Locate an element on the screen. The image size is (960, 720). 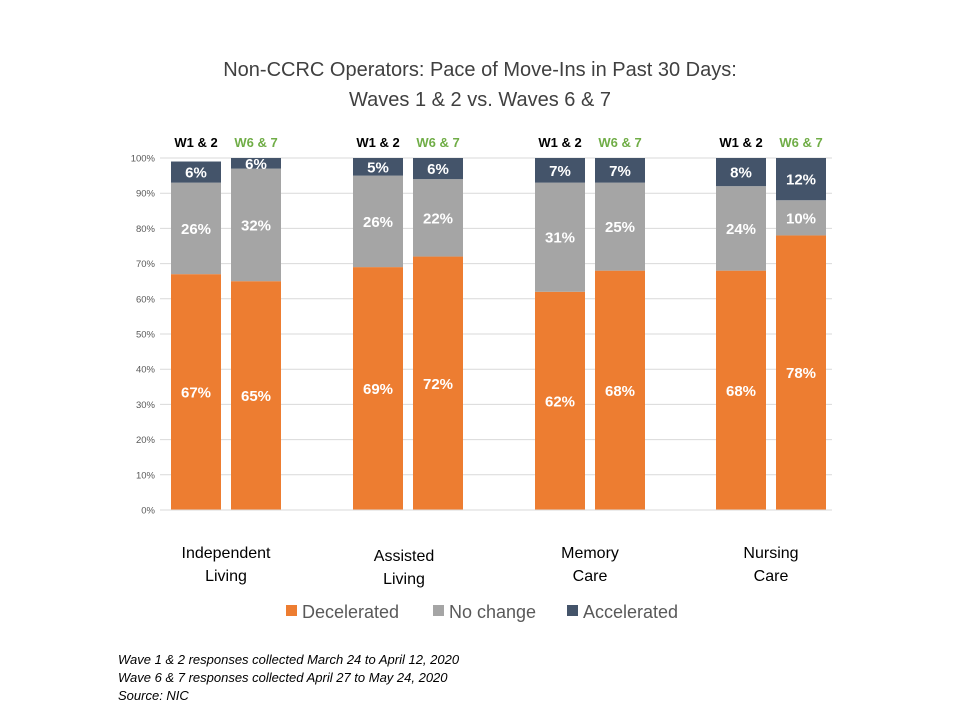
data-label-nursing-care-w1-and-2-no-change: 24% is located at coordinates (741, 229).